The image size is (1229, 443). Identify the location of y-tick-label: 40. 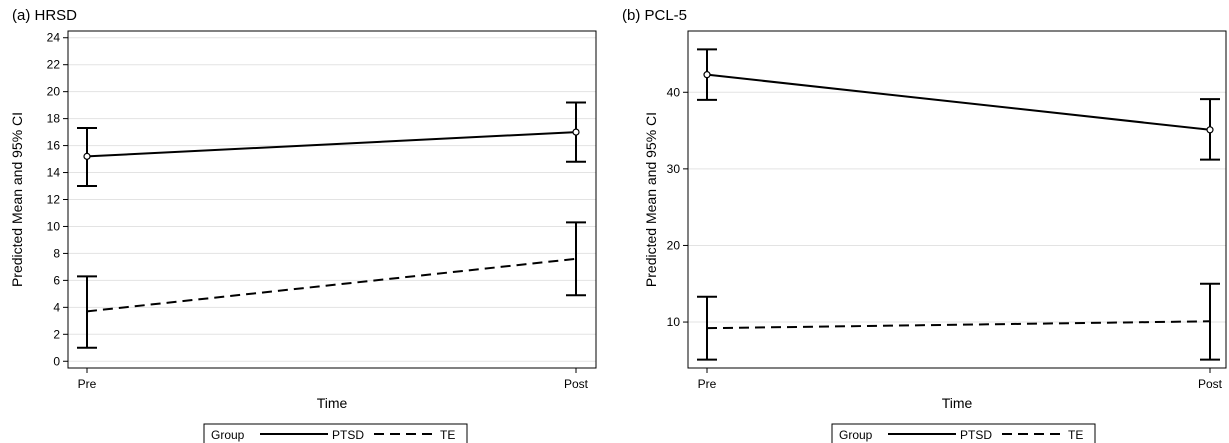
(674, 92).